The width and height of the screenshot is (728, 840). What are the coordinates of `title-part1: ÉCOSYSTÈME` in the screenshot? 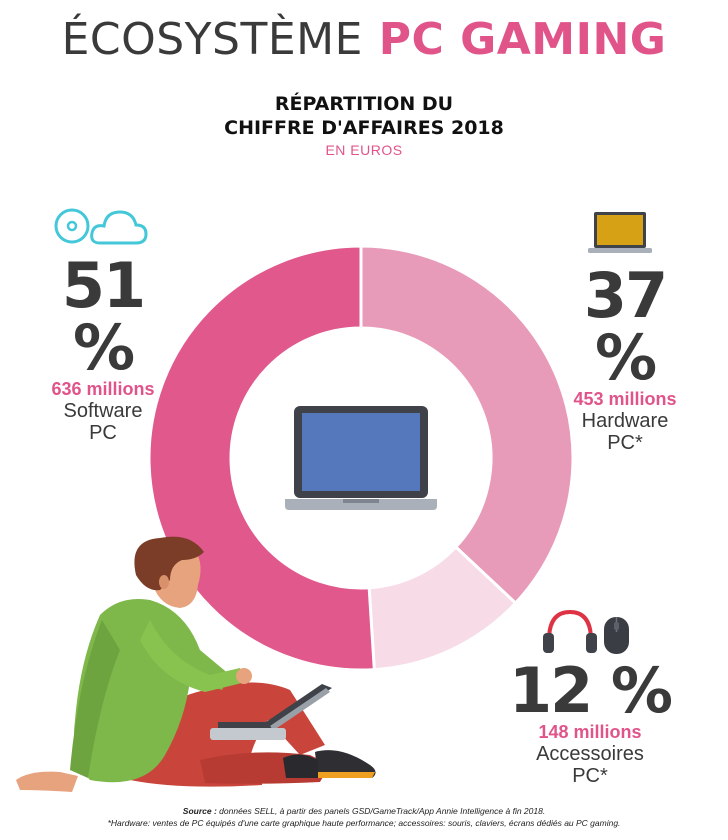 It's located at (212, 39).